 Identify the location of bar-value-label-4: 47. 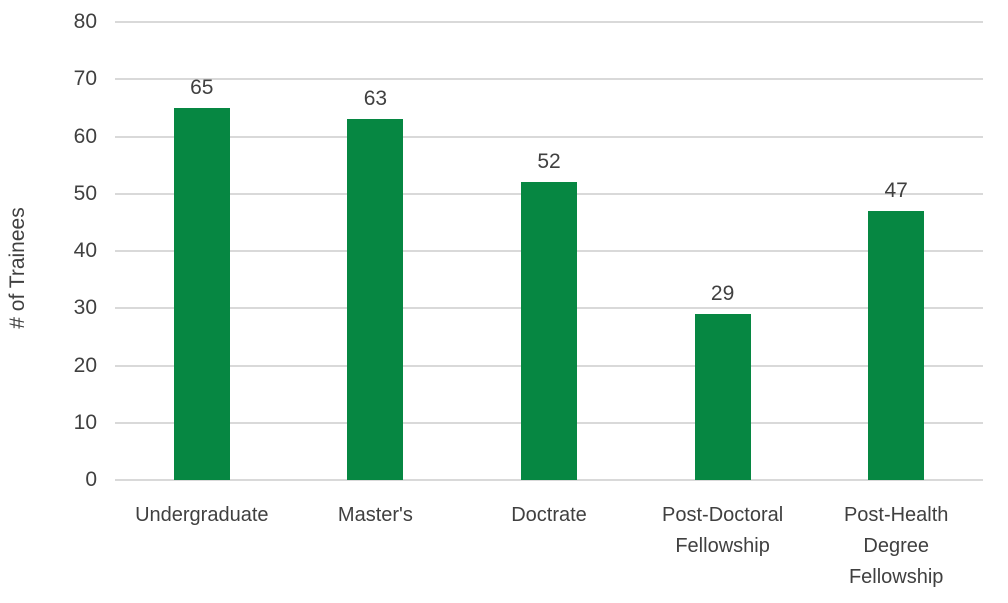
(896, 190).